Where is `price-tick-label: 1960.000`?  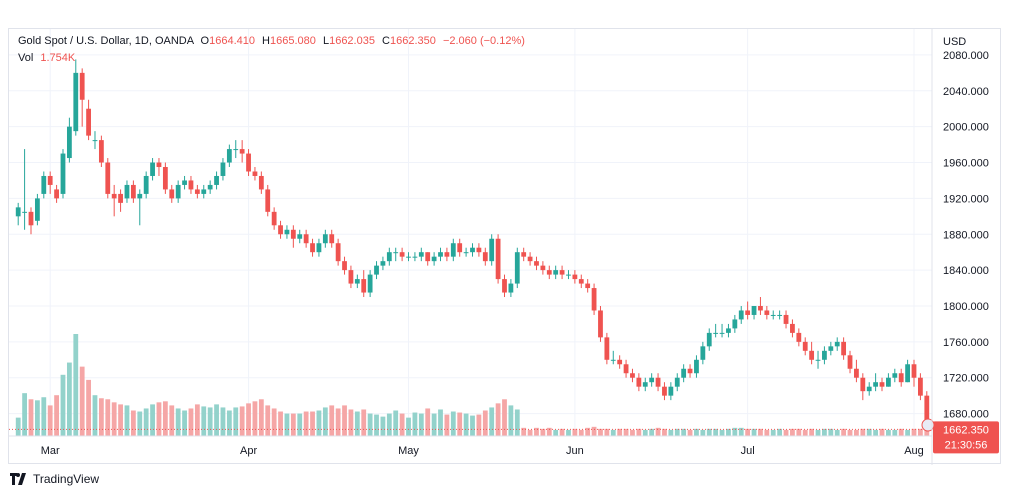
price-tick-label: 1960.000 is located at coordinates (966, 164).